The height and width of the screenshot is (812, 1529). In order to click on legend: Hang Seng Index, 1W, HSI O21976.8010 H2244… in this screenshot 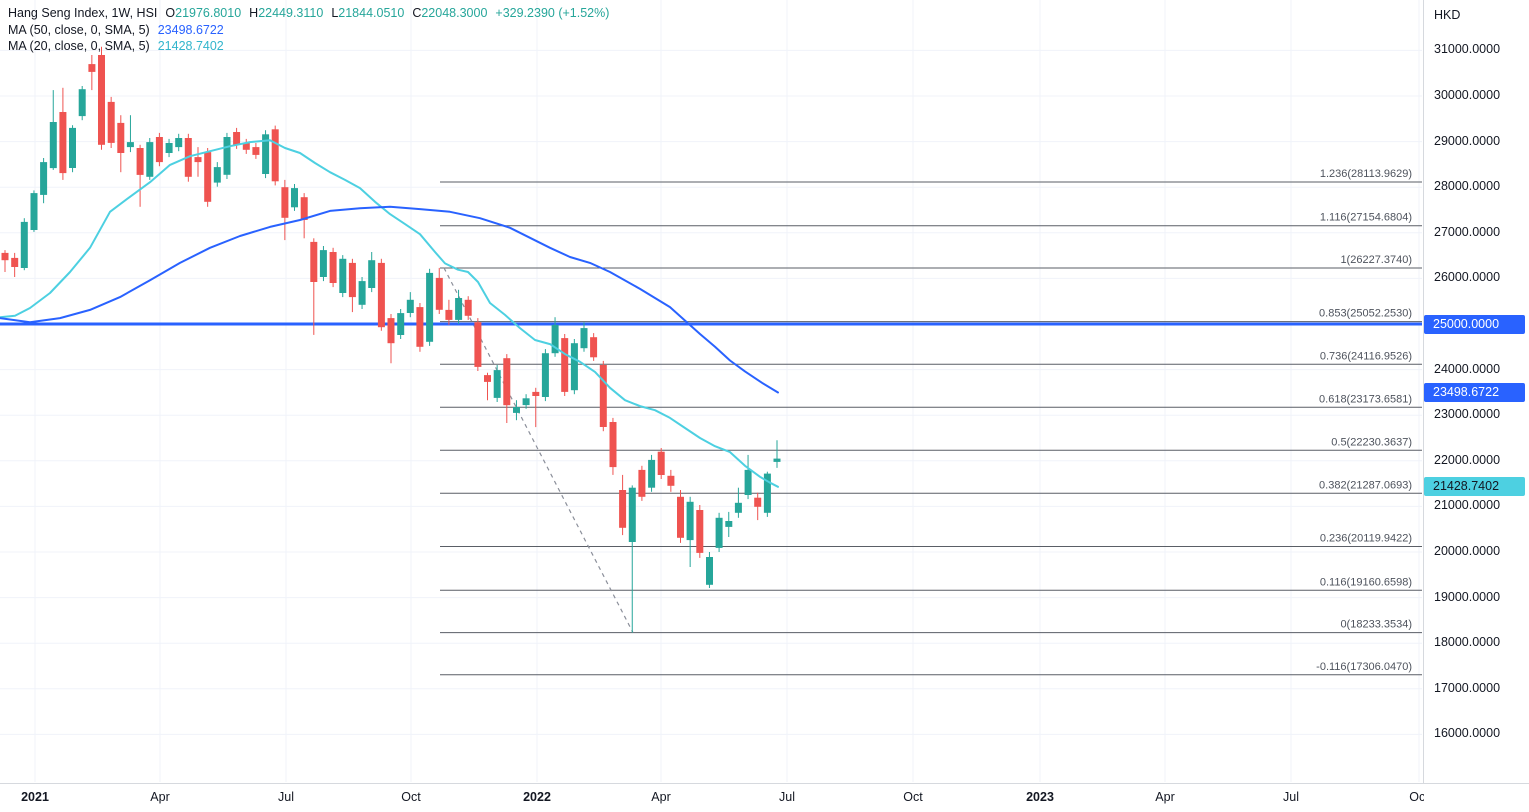, I will do `click(308, 30)`.